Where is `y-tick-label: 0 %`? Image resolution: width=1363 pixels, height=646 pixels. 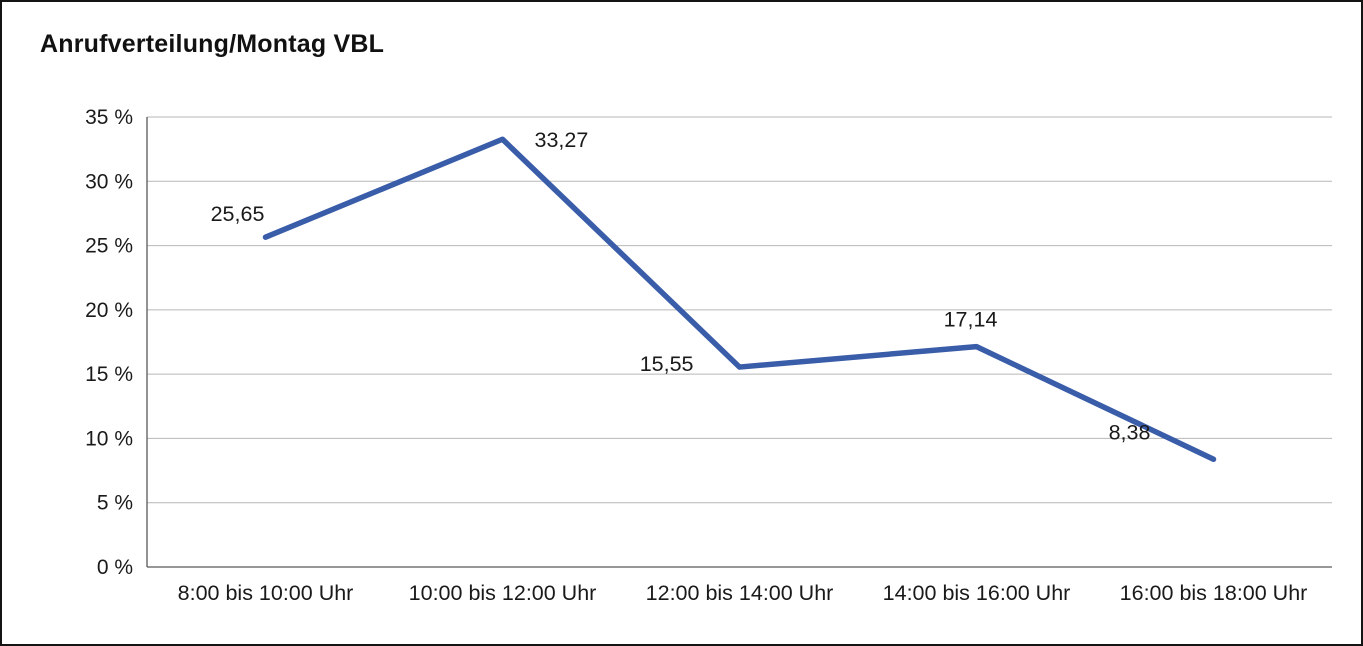
y-tick-label: 0 % is located at coordinates (115, 567).